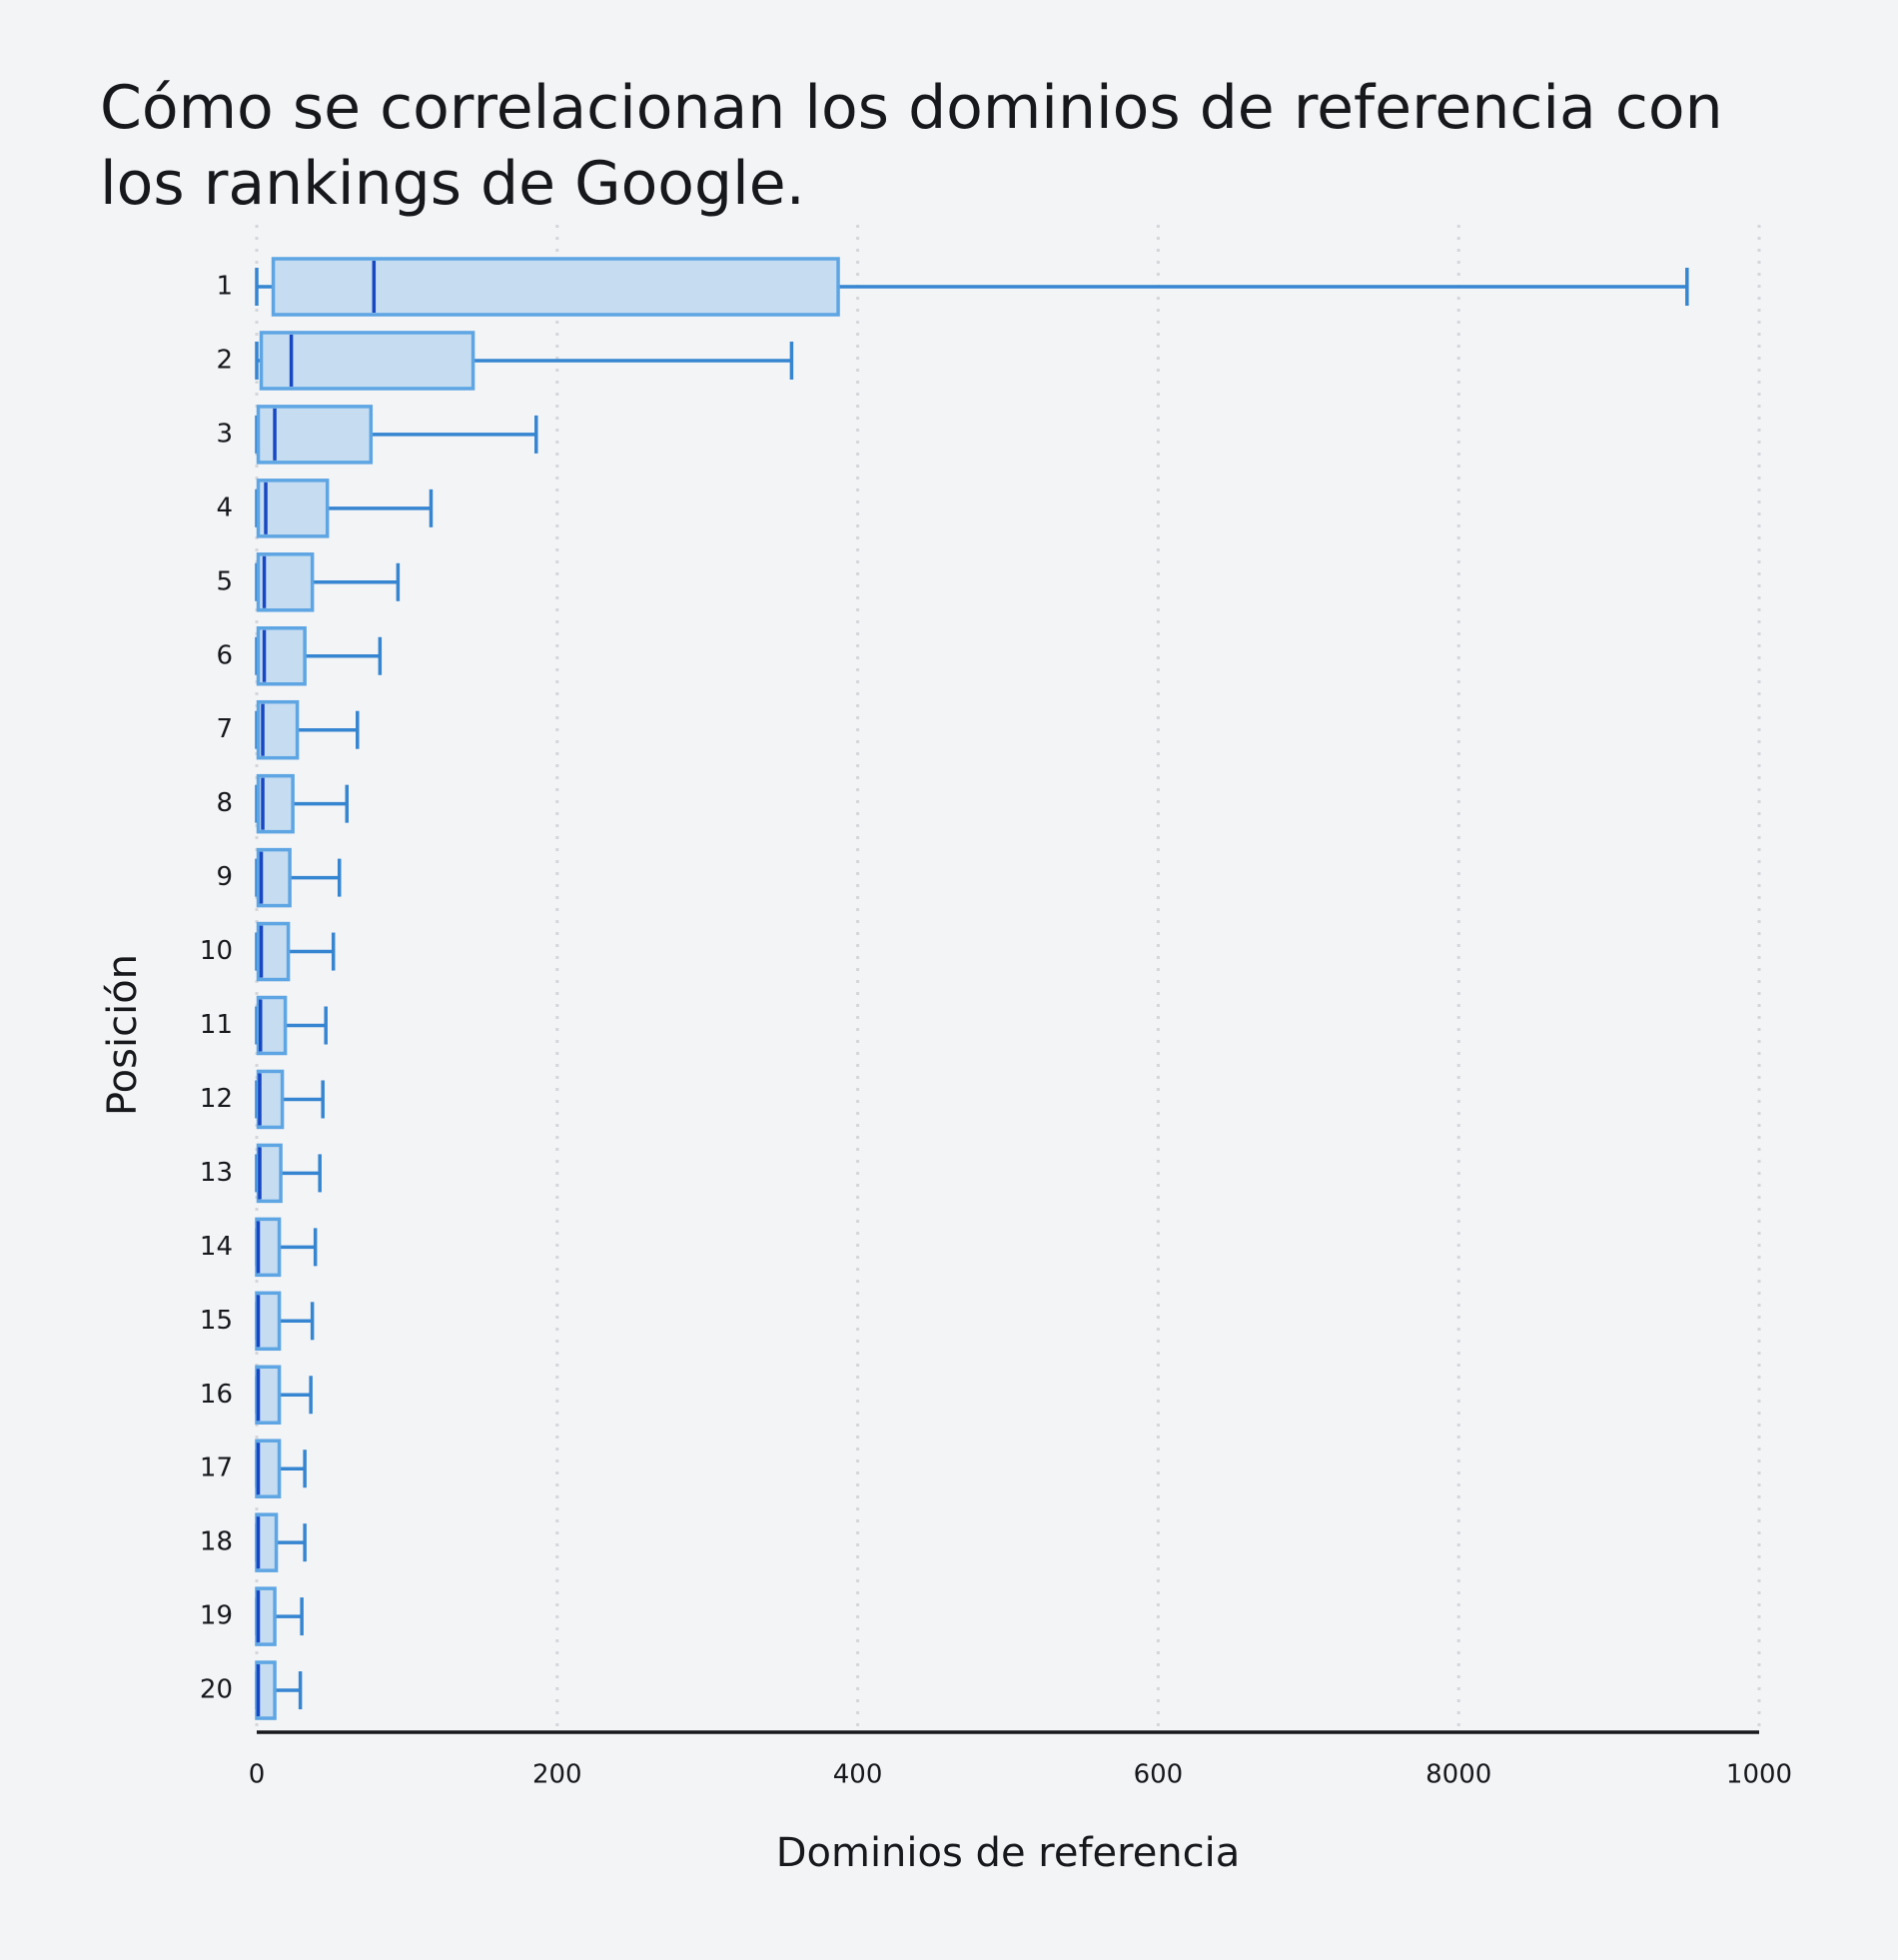 The height and width of the screenshot is (1960, 1898). Describe the element at coordinates (216, 1025) in the screenshot. I see `y-tick-label: 11` at that location.